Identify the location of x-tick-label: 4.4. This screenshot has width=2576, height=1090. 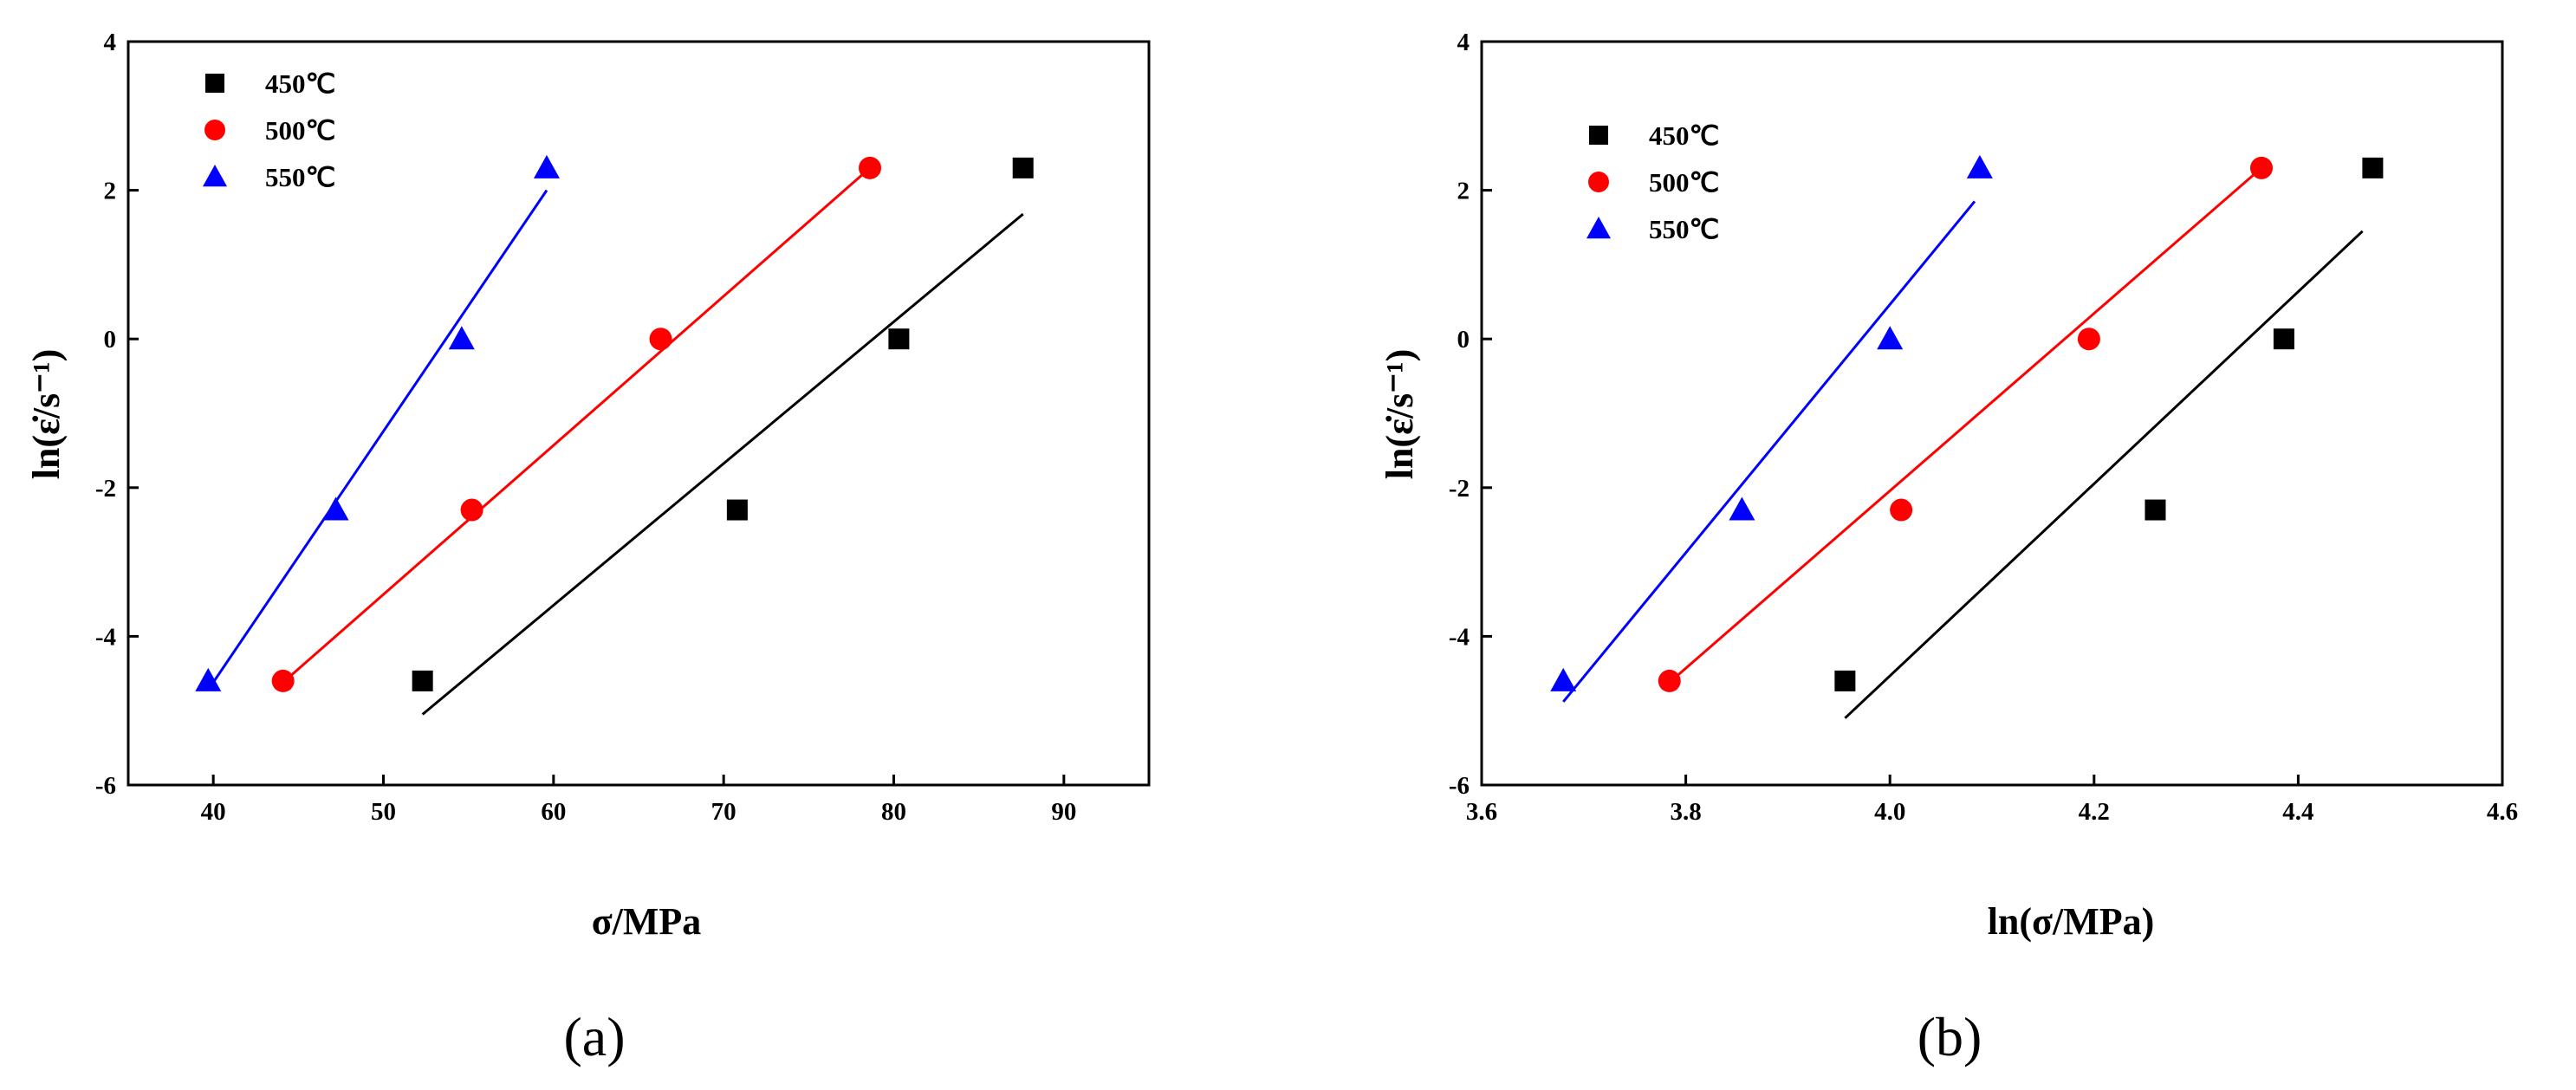
(2298, 812).